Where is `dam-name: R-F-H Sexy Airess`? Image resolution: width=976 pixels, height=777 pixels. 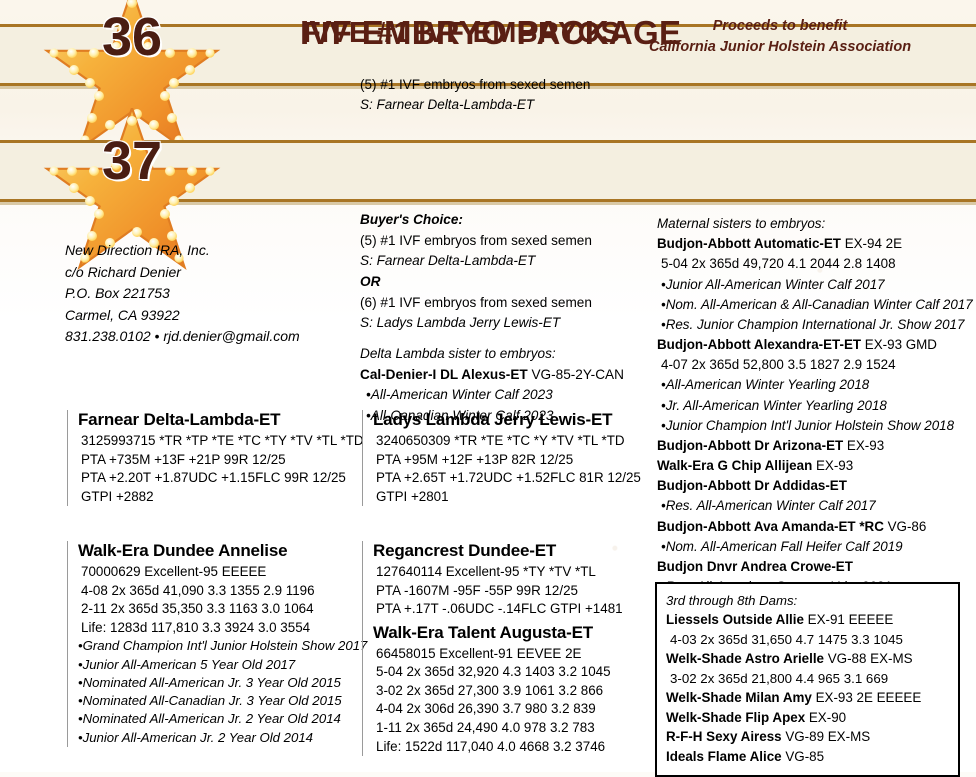 dam-name: R-F-H Sexy Airess is located at coordinates (724, 737).